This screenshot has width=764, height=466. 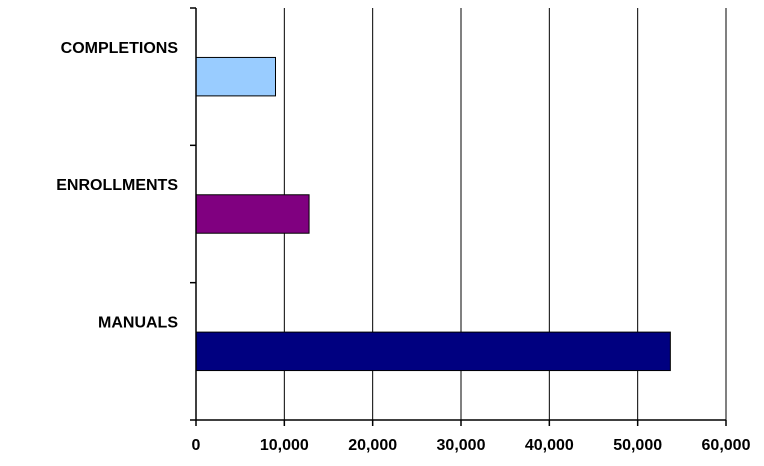 What do you see at coordinates (461, 445) in the screenshot?
I see `x-tick-label-30000: 30,000` at bounding box center [461, 445].